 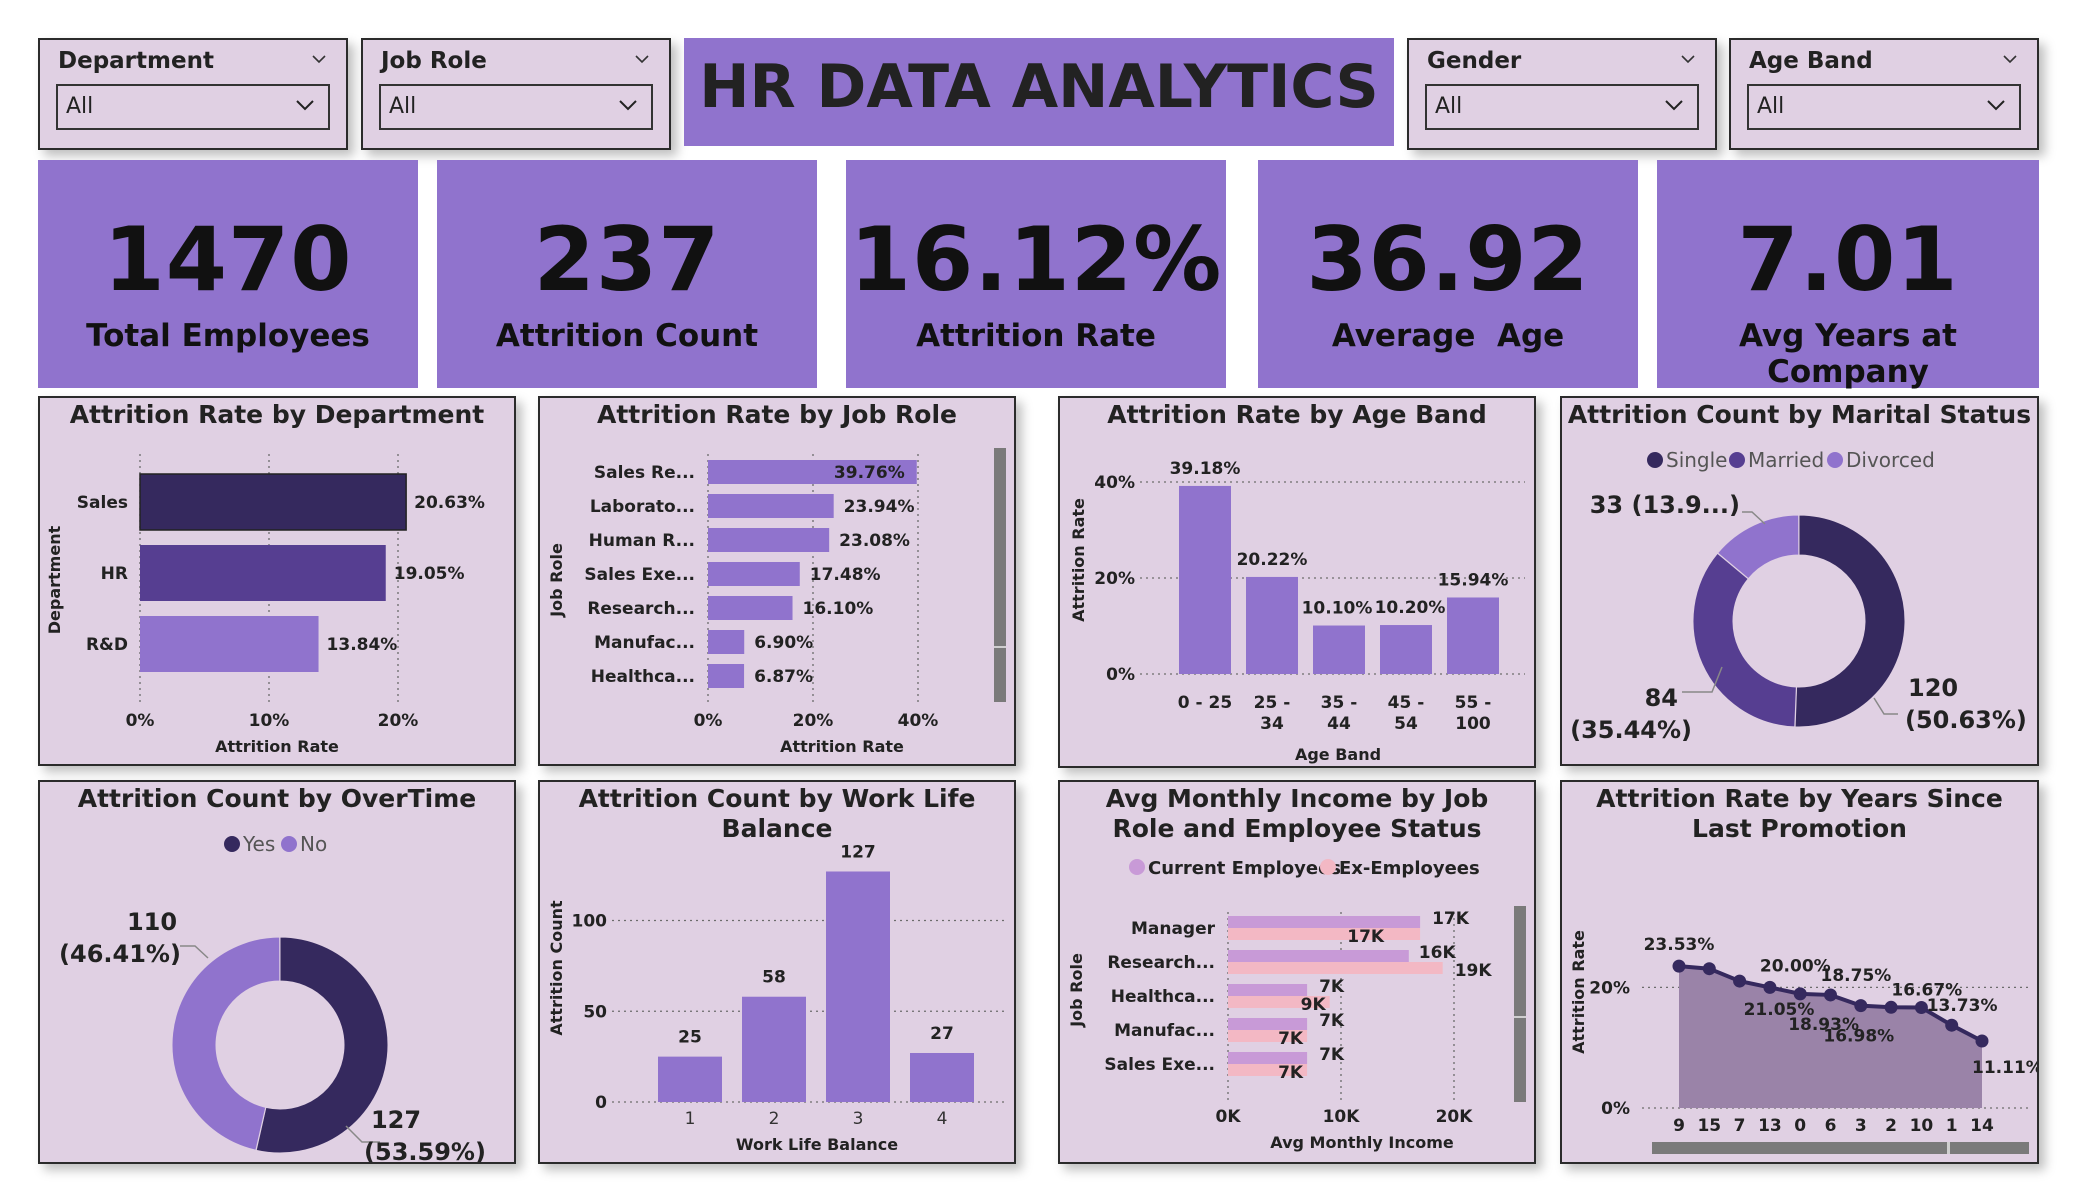 I want to click on legend-label: Single, so click(x=1696, y=460).